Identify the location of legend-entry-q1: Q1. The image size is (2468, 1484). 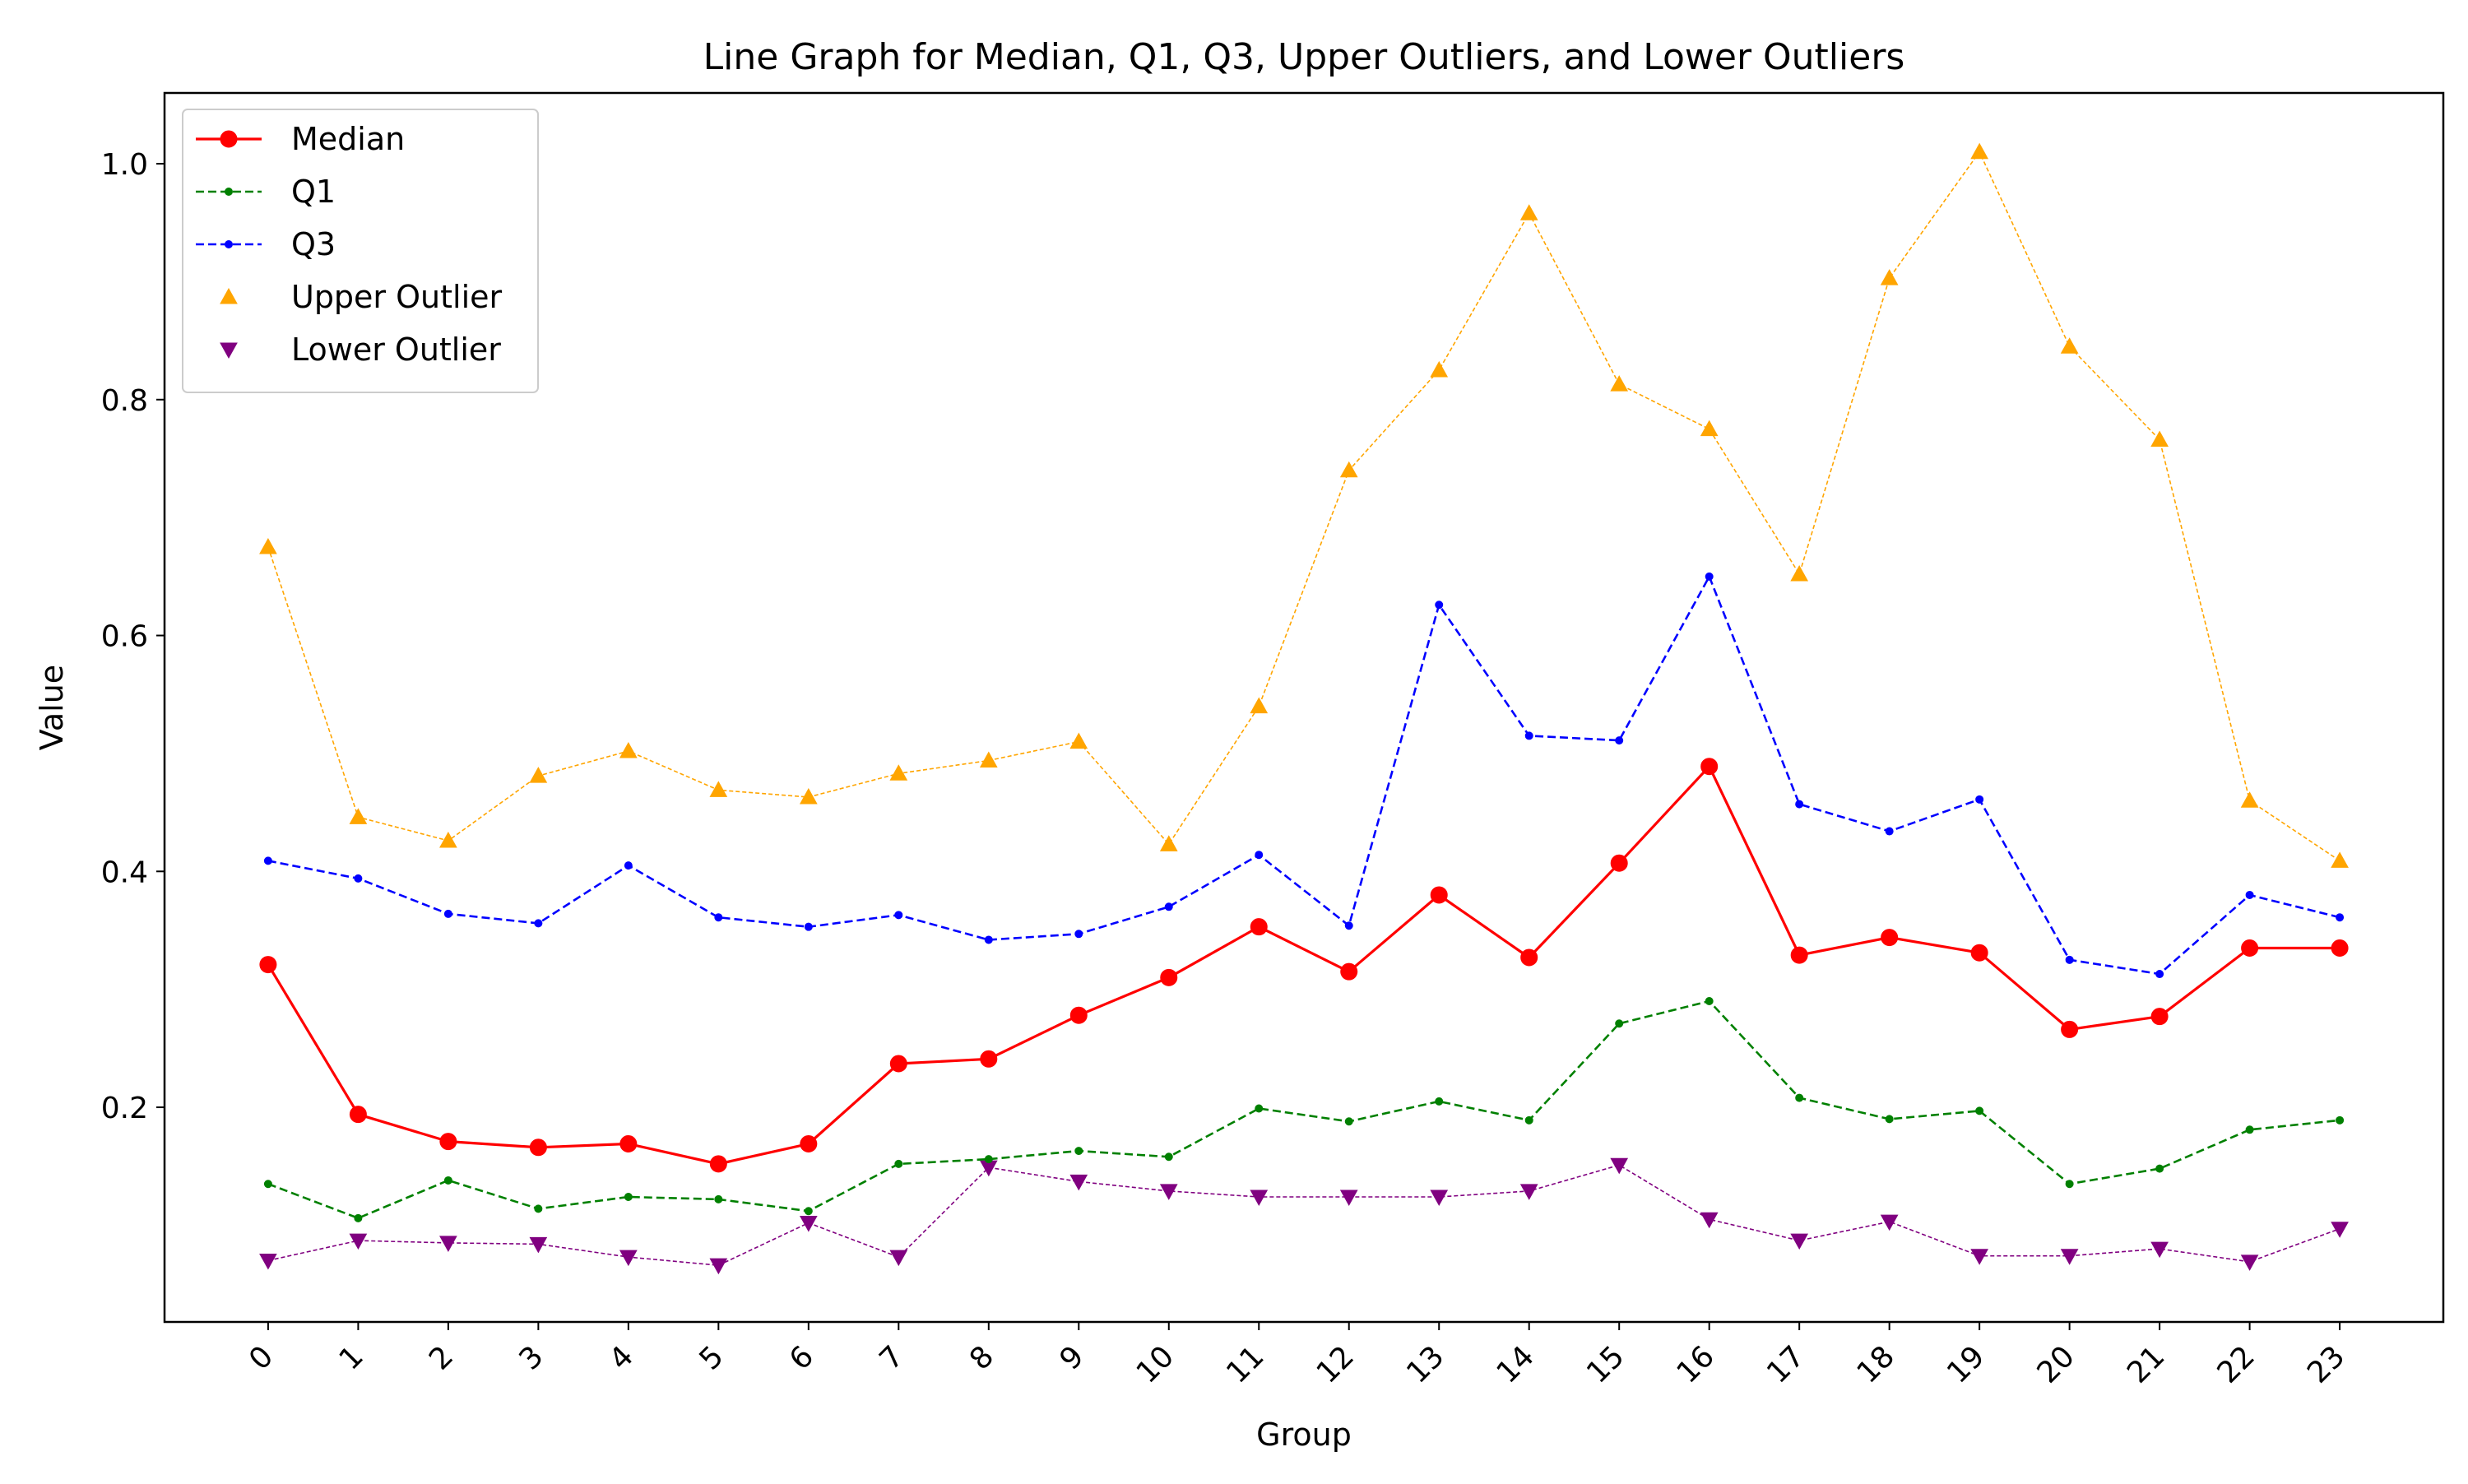
(266, 192).